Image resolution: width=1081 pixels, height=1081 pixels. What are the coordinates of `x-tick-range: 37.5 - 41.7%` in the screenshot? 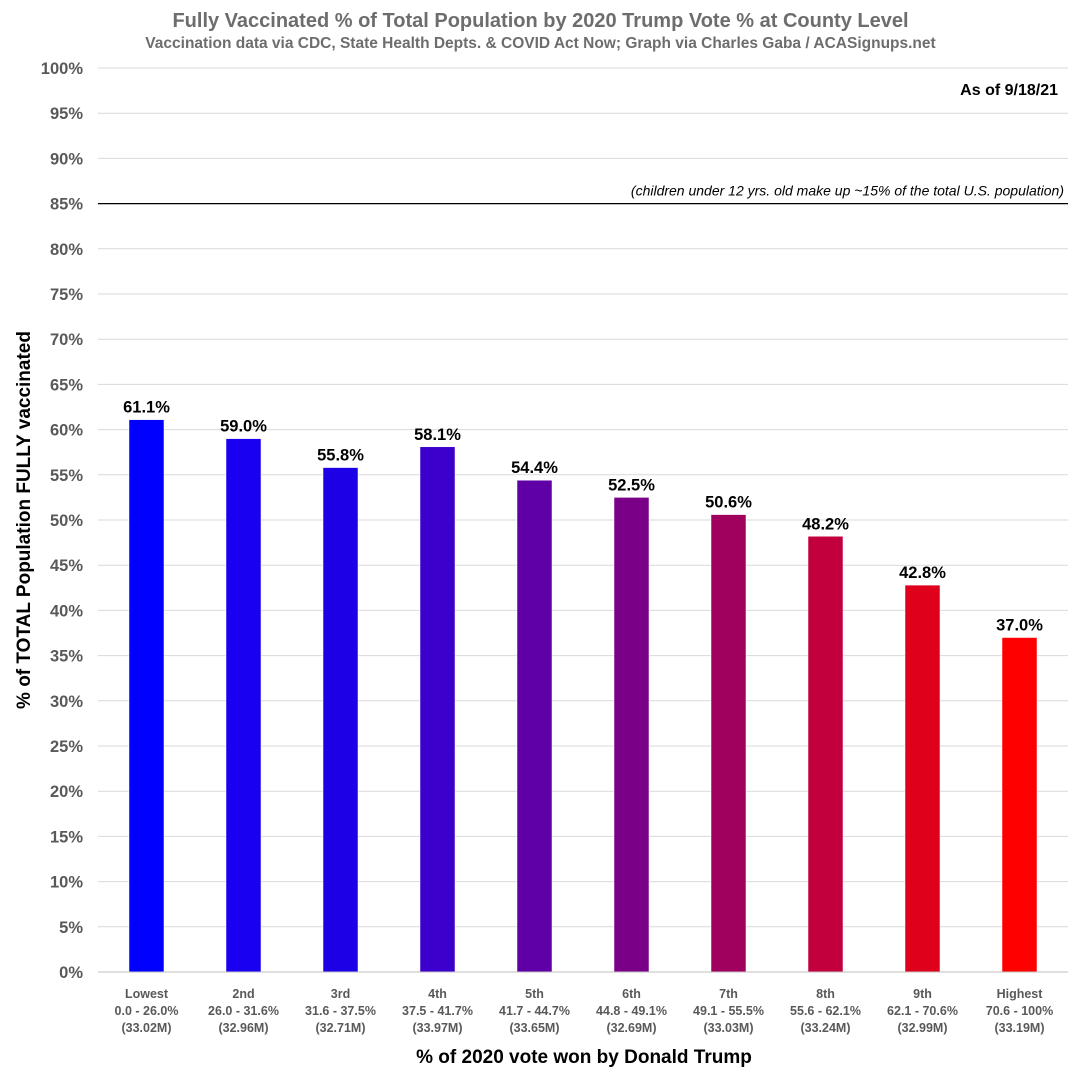 It's located at (437, 1011).